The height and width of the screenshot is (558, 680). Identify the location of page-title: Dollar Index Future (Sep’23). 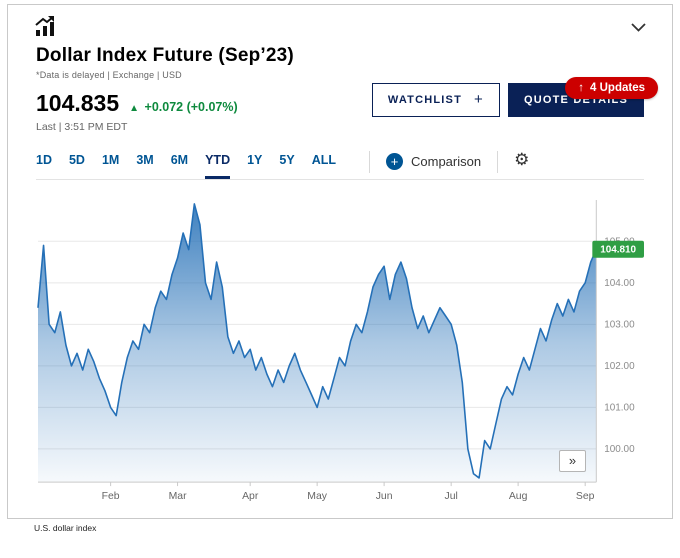
(165, 55).